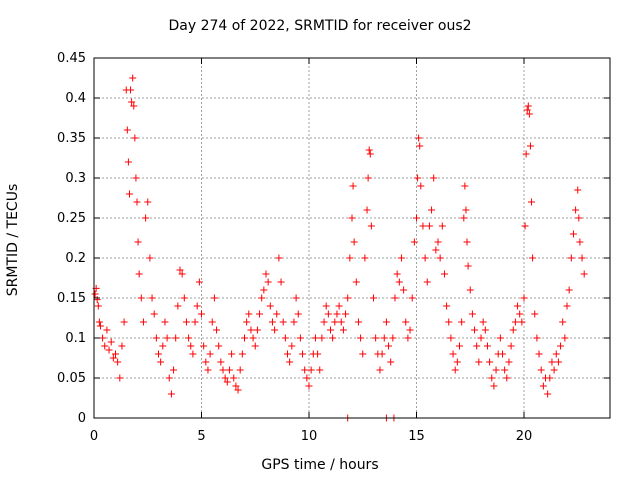  What do you see at coordinates (75, 338) in the screenshot?
I see `y-tick-label: 0.1` at bounding box center [75, 338].